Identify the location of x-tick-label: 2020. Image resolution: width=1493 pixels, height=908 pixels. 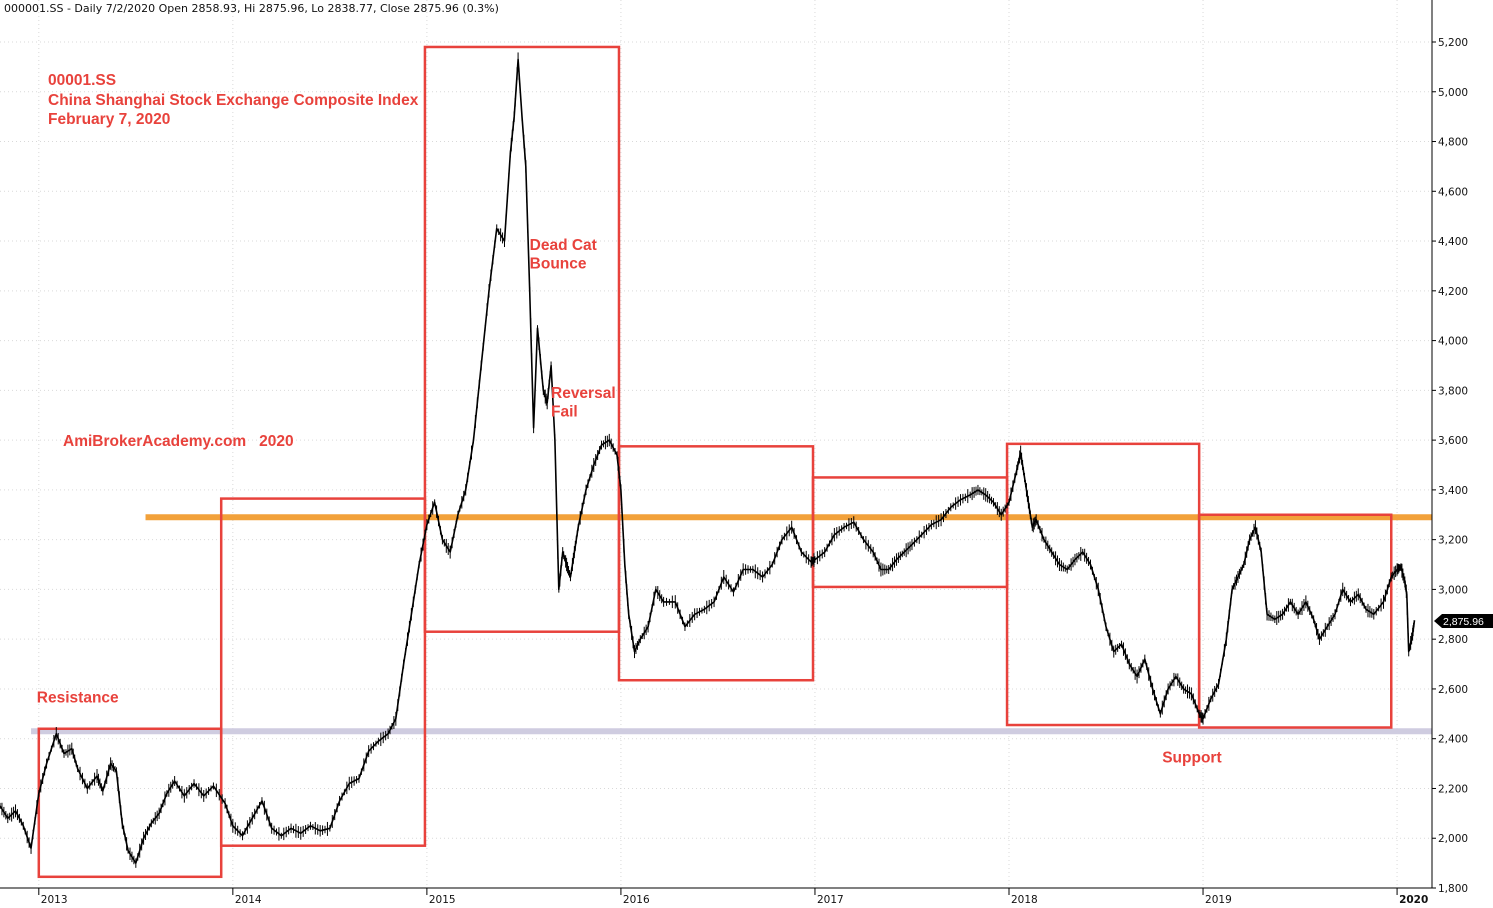
(1413, 900).